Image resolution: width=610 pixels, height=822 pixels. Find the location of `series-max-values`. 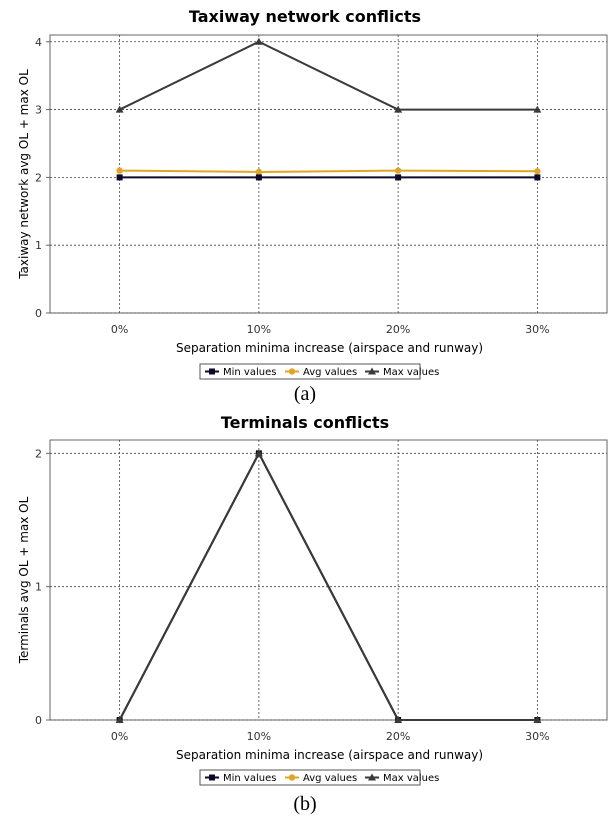

series-max-values is located at coordinates (328, 75).